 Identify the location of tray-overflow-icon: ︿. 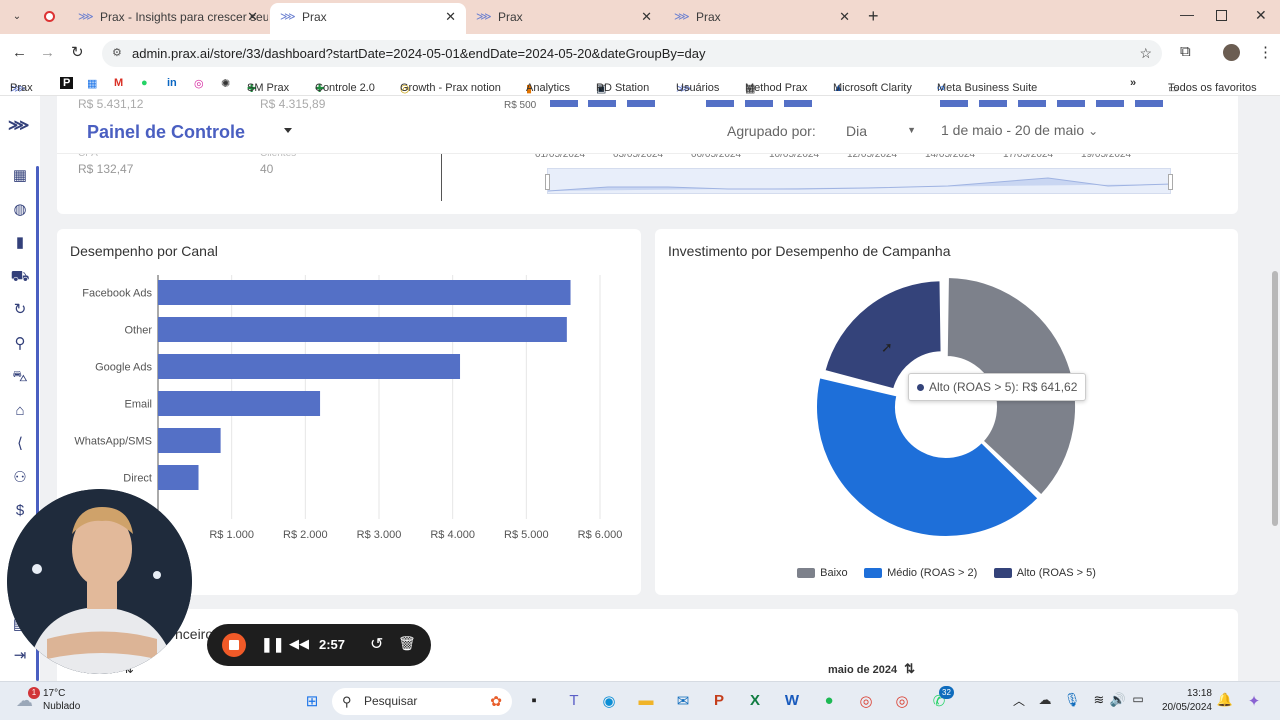
(1018, 701).